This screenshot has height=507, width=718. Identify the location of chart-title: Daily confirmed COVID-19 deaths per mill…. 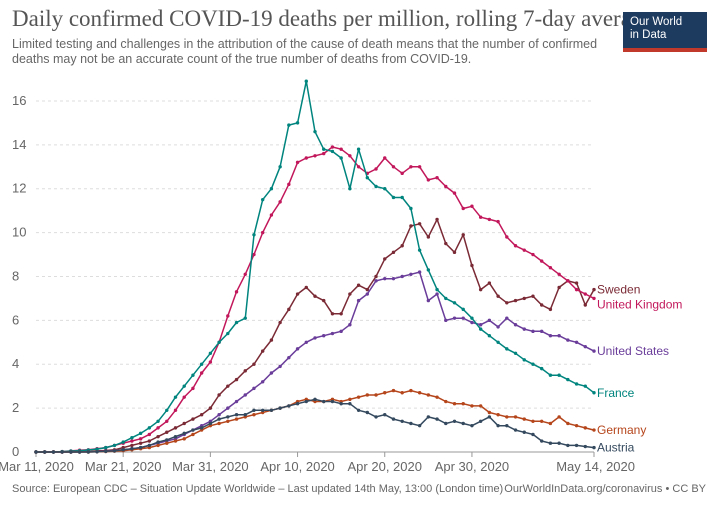
(332, 18).